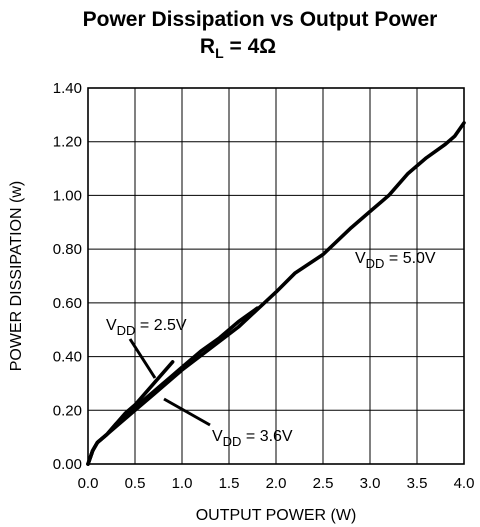  I want to click on x-tick-label: 4.0, so click(464, 483).